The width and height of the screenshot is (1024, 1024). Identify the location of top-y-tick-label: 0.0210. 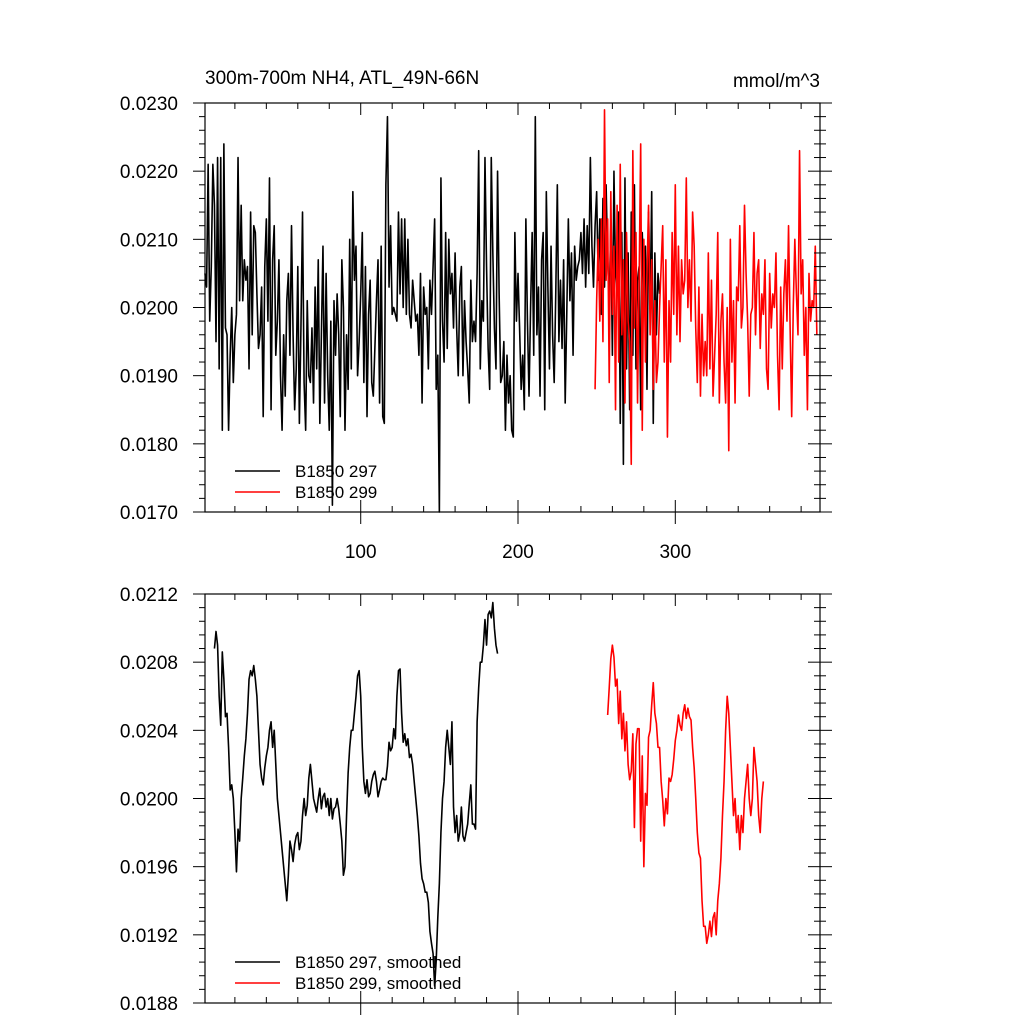
(149, 240).